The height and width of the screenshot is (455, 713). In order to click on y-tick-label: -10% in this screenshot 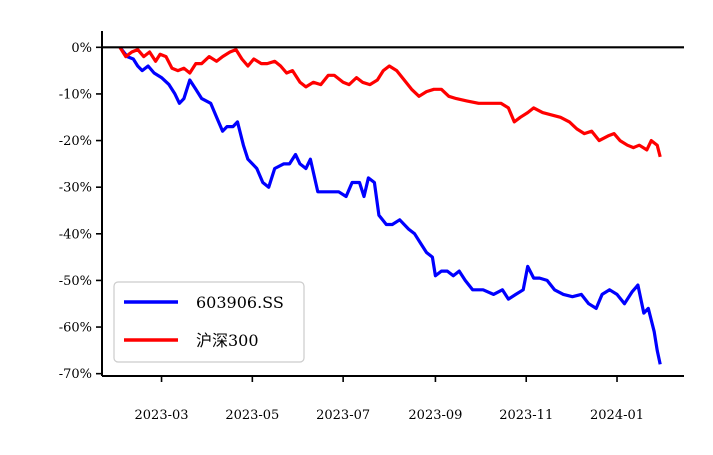, I will do `click(75, 94)`.